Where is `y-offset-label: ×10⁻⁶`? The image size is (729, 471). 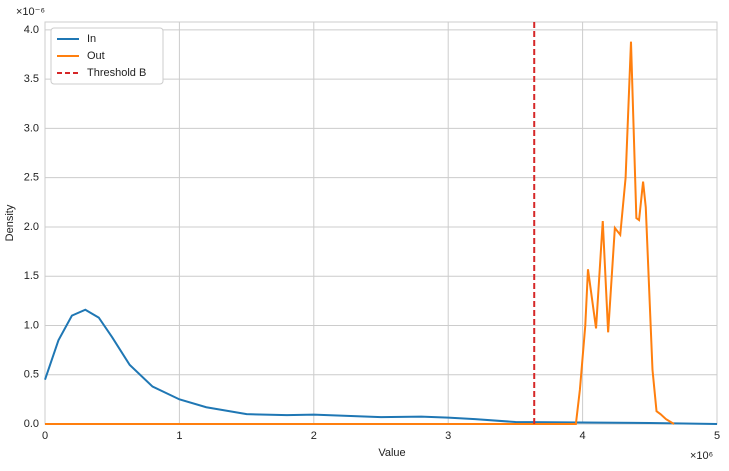 y-offset-label: ×10⁻⁶ is located at coordinates (30, 12).